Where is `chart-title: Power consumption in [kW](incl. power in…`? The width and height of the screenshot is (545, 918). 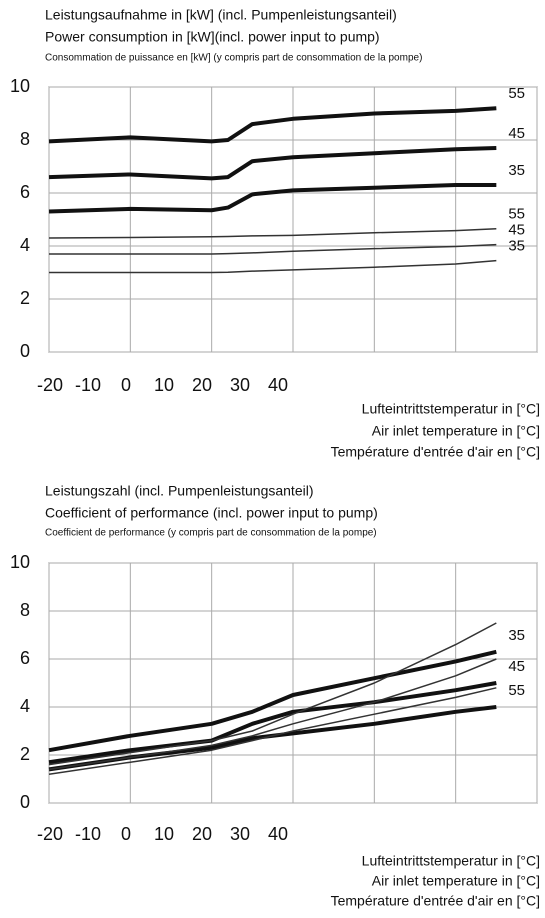
chart-title: Power consumption in [kW](incl. power in… is located at coordinates (212, 37).